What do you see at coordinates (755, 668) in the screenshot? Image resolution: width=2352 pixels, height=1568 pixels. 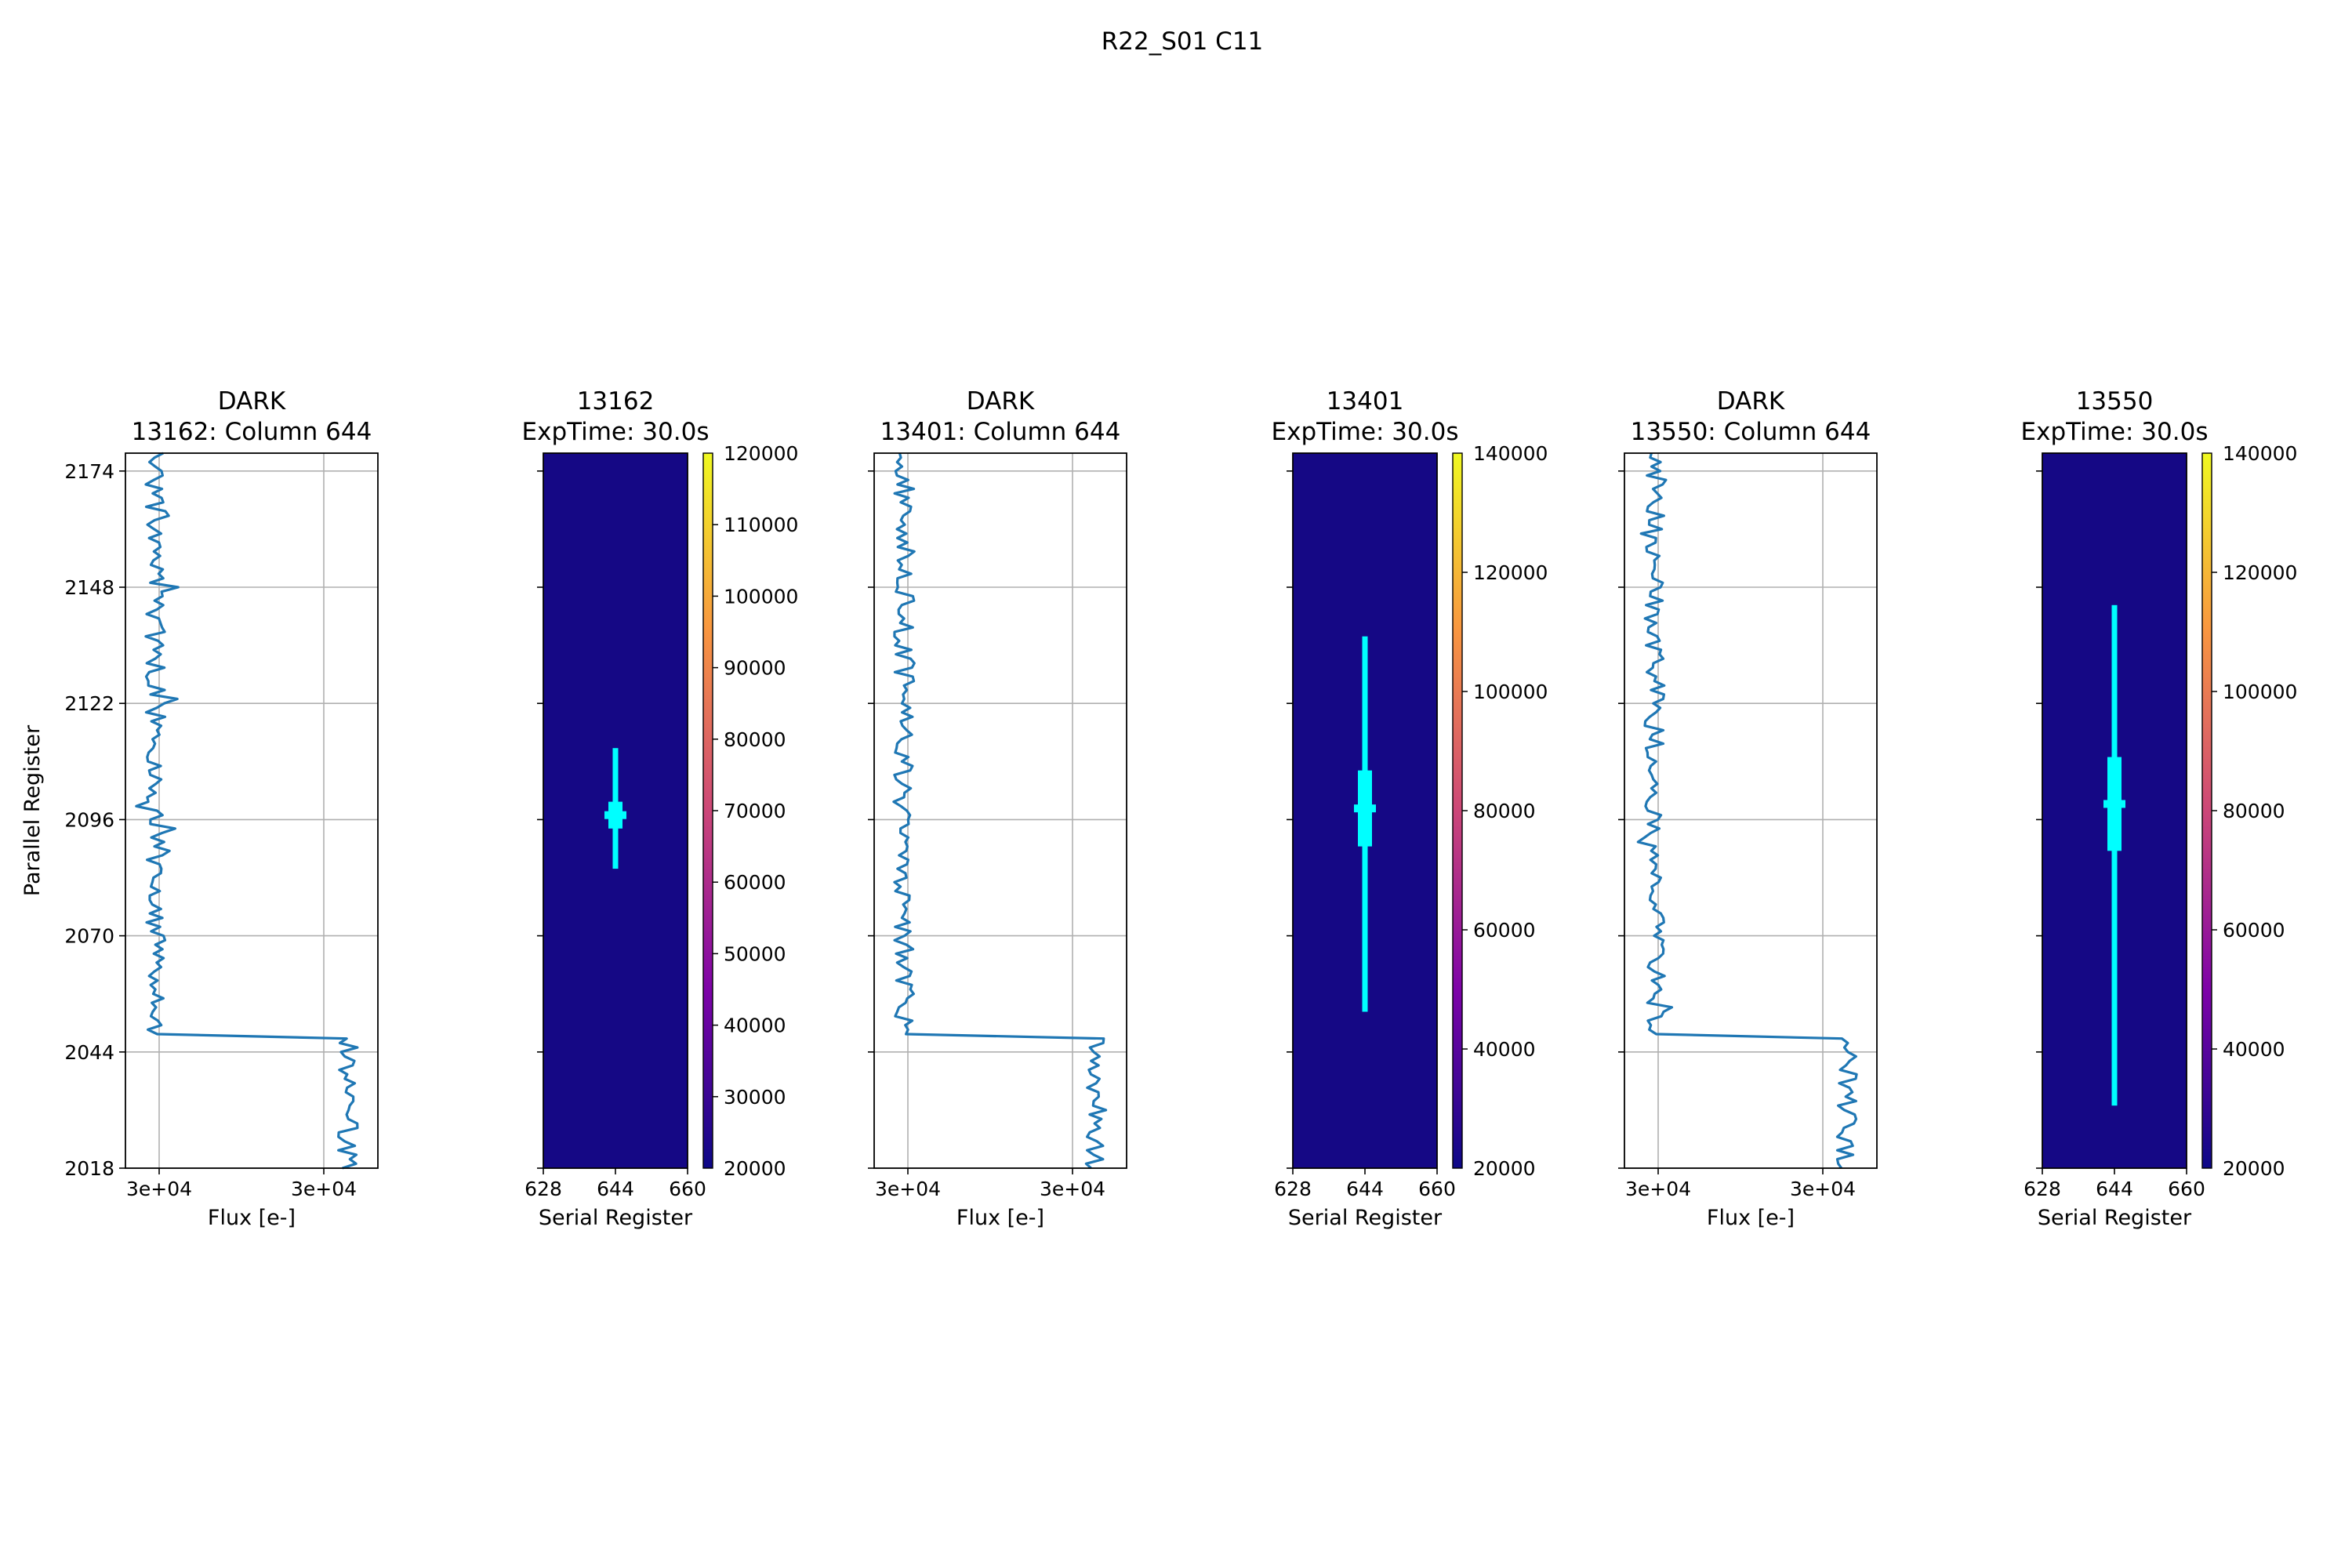 I see `colorbar-tick-label: 90000` at bounding box center [755, 668].